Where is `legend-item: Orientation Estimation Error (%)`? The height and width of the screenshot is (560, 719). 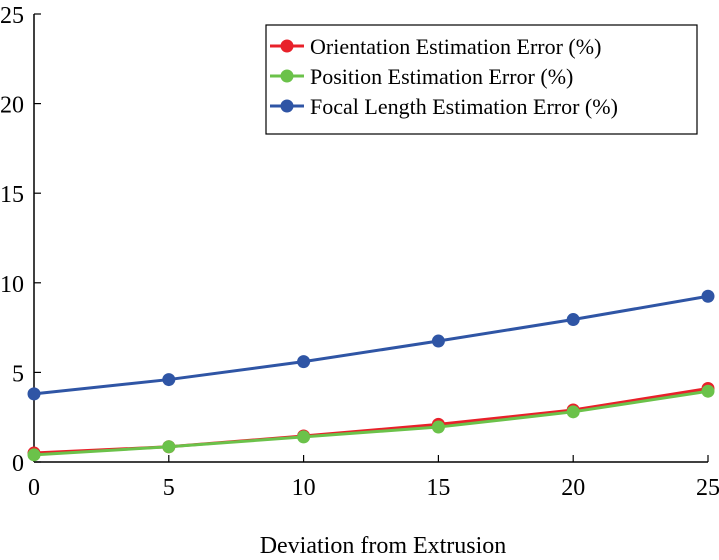 legend-item: Orientation Estimation Error (%) is located at coordinates (435, 46).